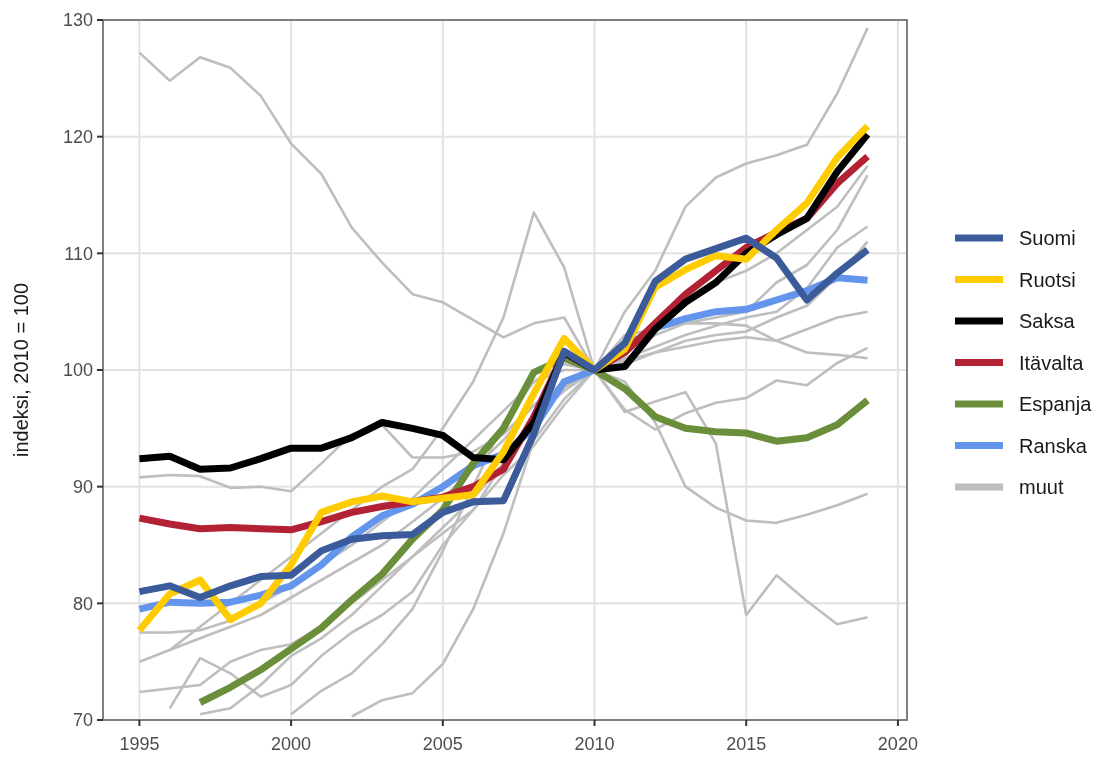 This screenshot has height=760, width=1120. I want to click on y-tick-label: 90, so click(82, 486).